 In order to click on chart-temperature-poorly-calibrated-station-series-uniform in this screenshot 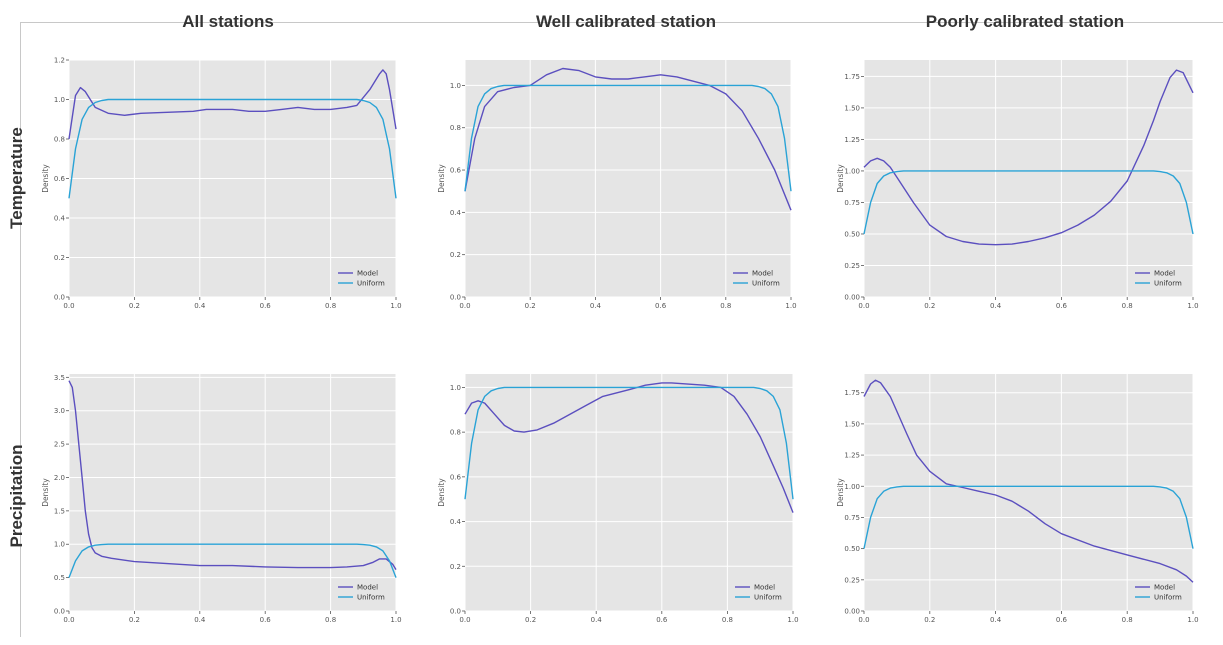, I will do `click(1028, 202)`.